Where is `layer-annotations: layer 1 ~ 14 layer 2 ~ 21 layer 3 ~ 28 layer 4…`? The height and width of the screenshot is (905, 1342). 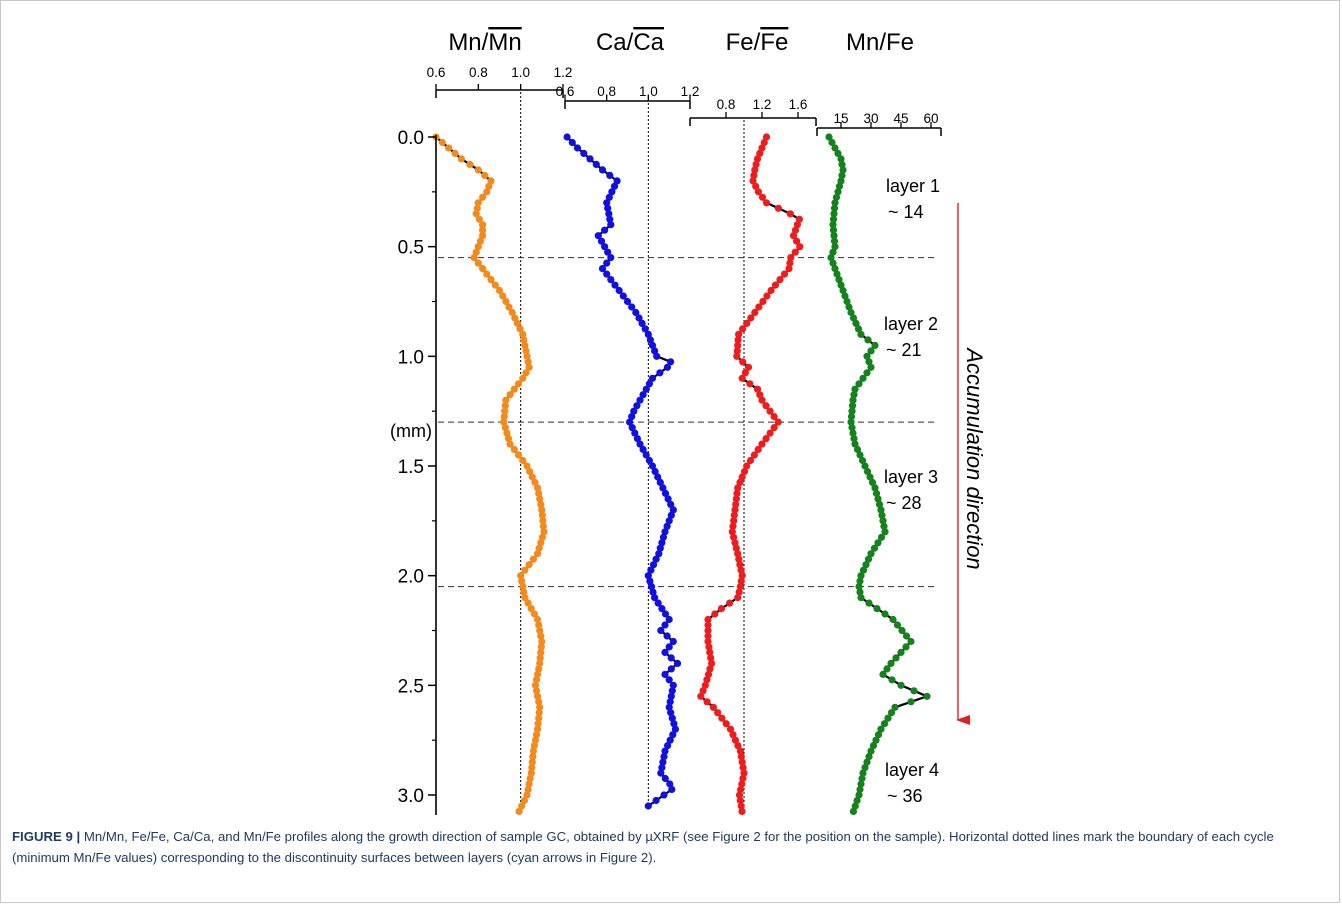
layer-annotations: layer 1 ~ 14 layer 2 ~ 21 layer 3 ~ 28 layer 4… is located at coordinates (935, 491).